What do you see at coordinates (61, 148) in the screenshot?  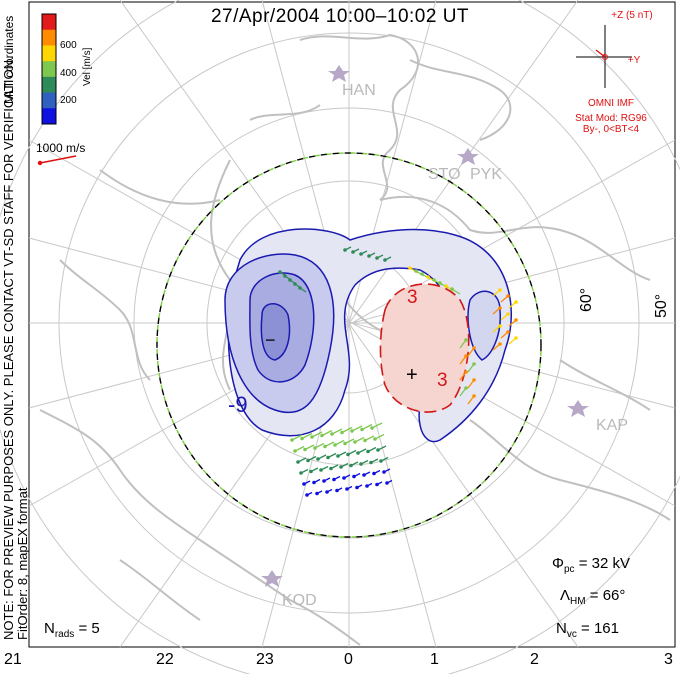 I see `reference-vector-label: 1000 m/s` at bounding box center [61, 148].